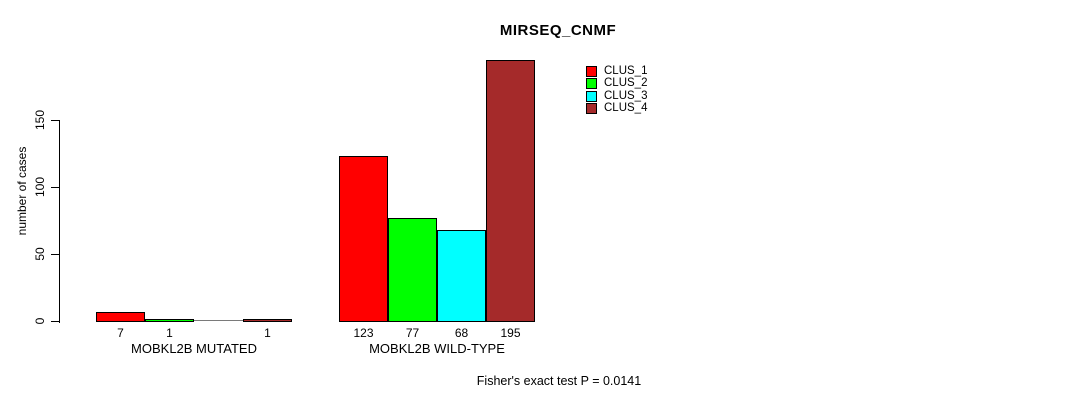  I want to click on legend-item-clus_3: CLUS_3, so click(617, 95).